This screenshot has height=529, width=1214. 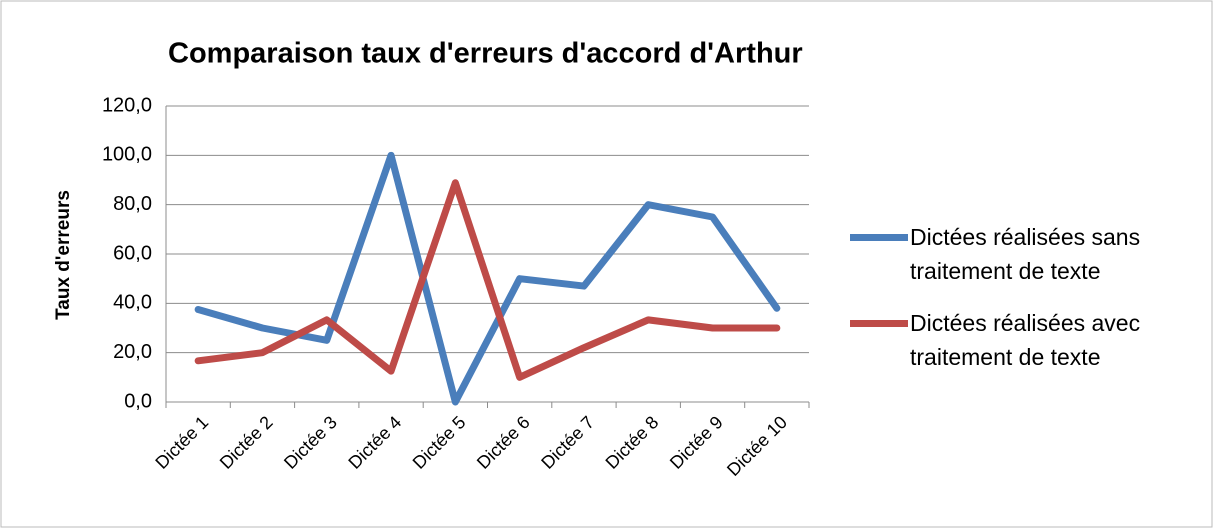 What do you see at coordinates (132, 352) in the screenshot?
I see `y-tick-label: 20,0` at bounding box center [132, 352].